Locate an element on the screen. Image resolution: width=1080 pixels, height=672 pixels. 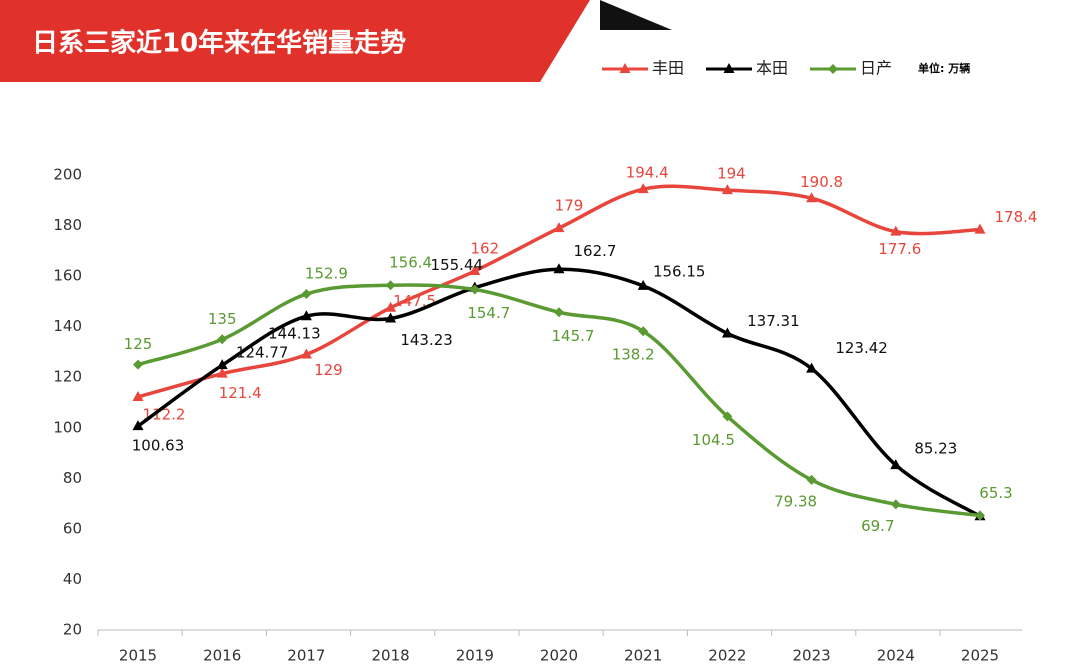
x-tick-label: 2020 is located at coordinates (559, 656).